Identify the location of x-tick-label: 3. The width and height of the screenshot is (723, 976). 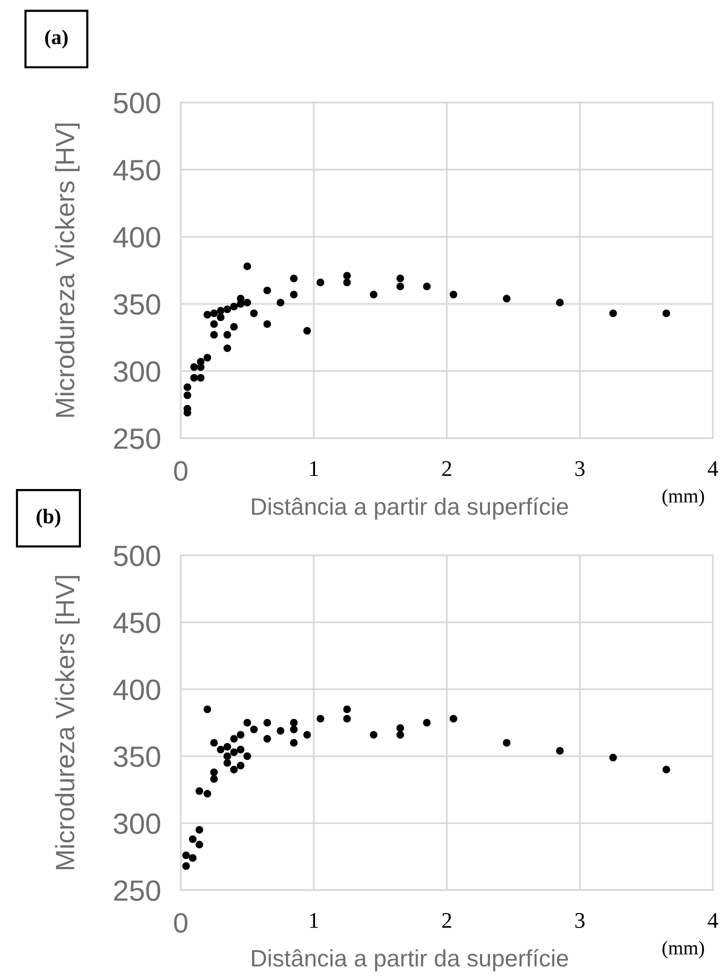
(580, 468).